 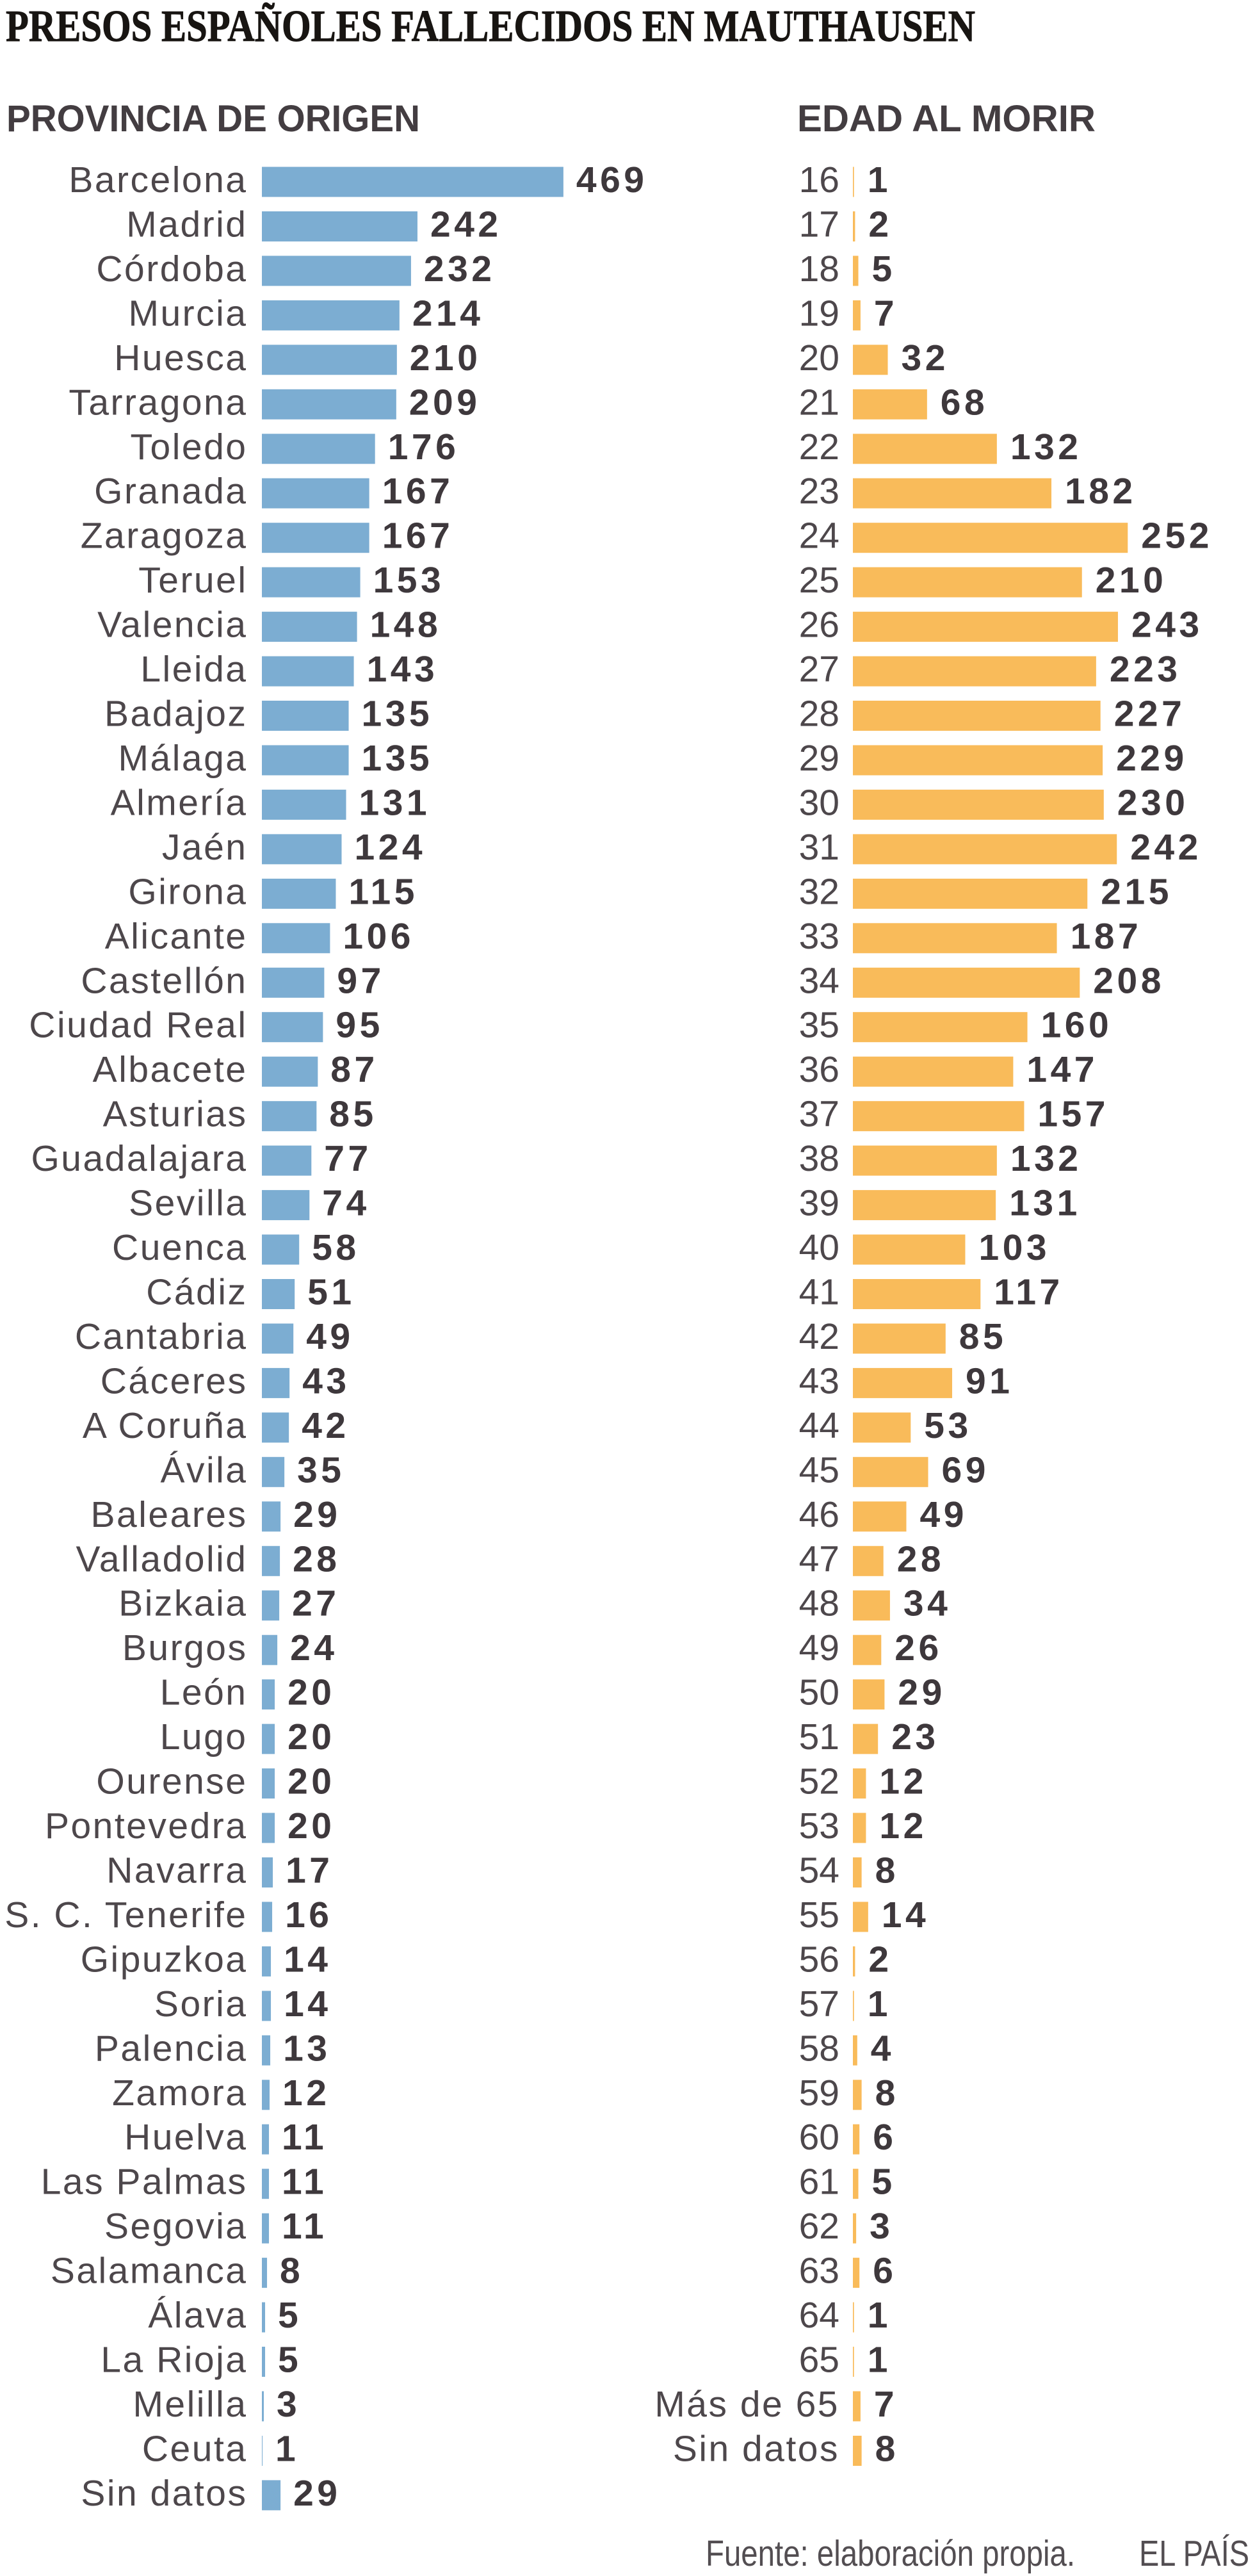 What do you see at coordinates (165, 1425) in the screenshot?
I see `svg-text: A Coruña` at bounding box center [165, 1425].